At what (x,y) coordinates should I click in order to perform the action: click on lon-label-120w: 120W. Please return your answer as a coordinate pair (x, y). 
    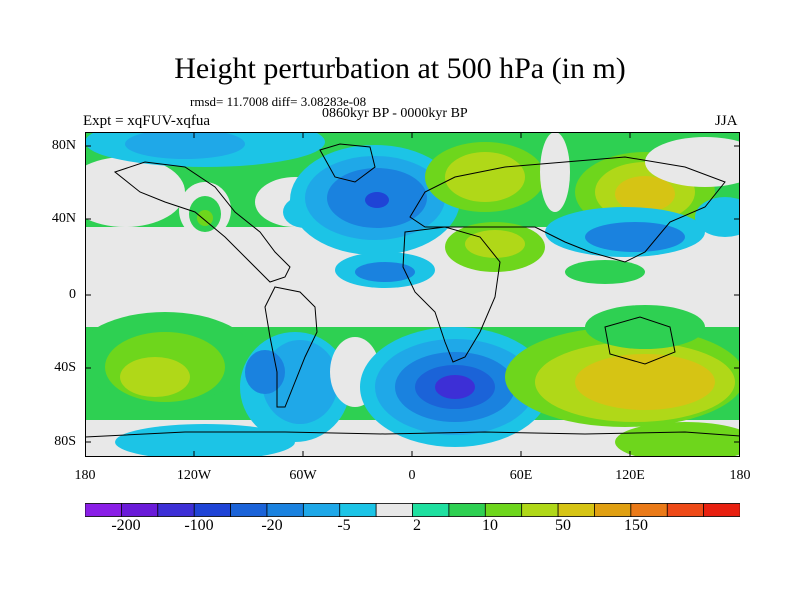
    Looking at the image, I should click on (194, 475).